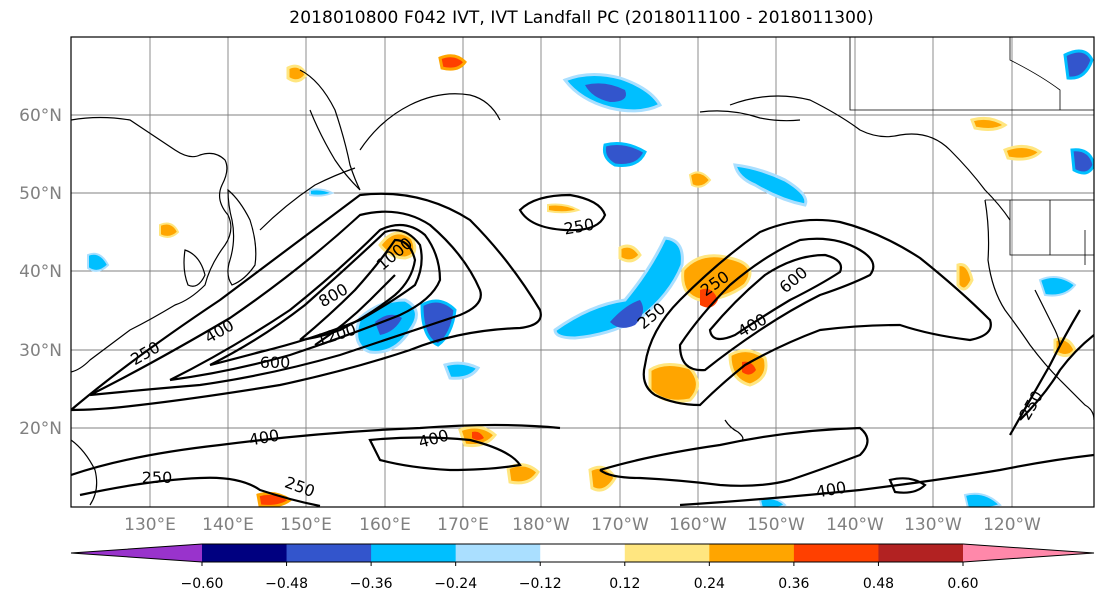 The width and height of the screenshot is (1105, 601). I want to click on colorbar-tick-label: −0.60, so click(202, 584).